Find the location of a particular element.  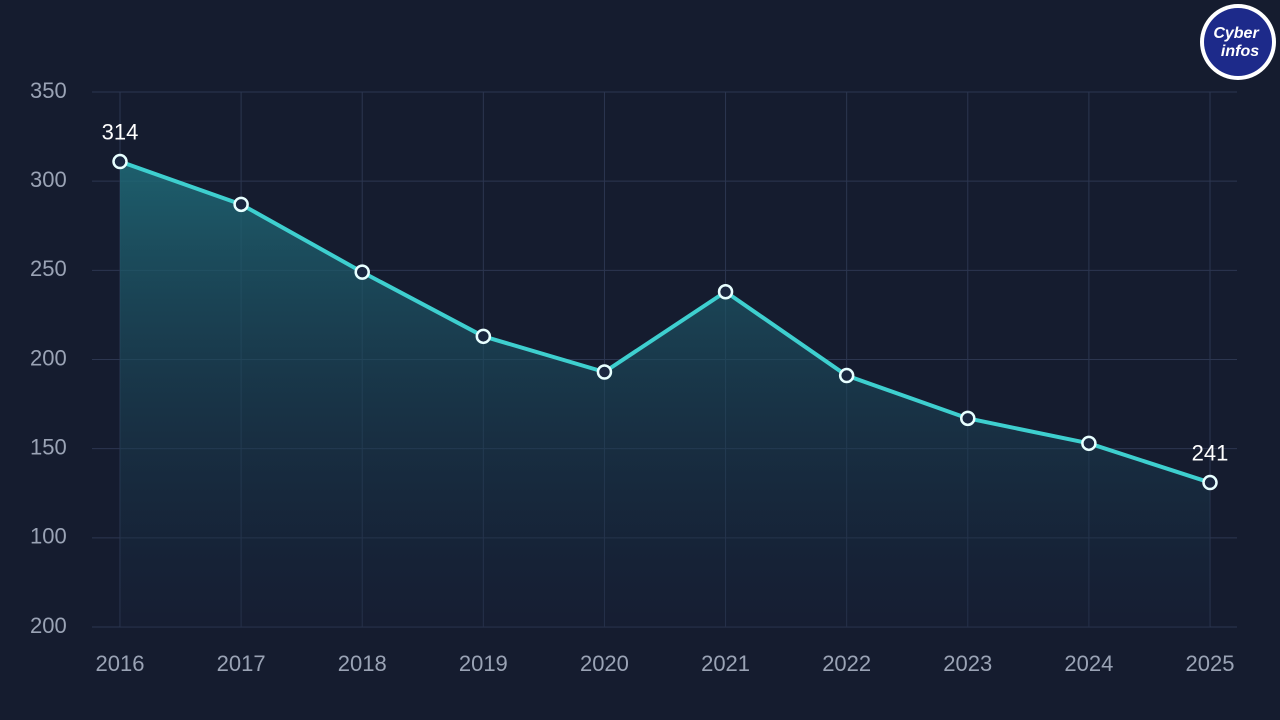

y-tick-label: 300 is located at coordinates (48, 179).